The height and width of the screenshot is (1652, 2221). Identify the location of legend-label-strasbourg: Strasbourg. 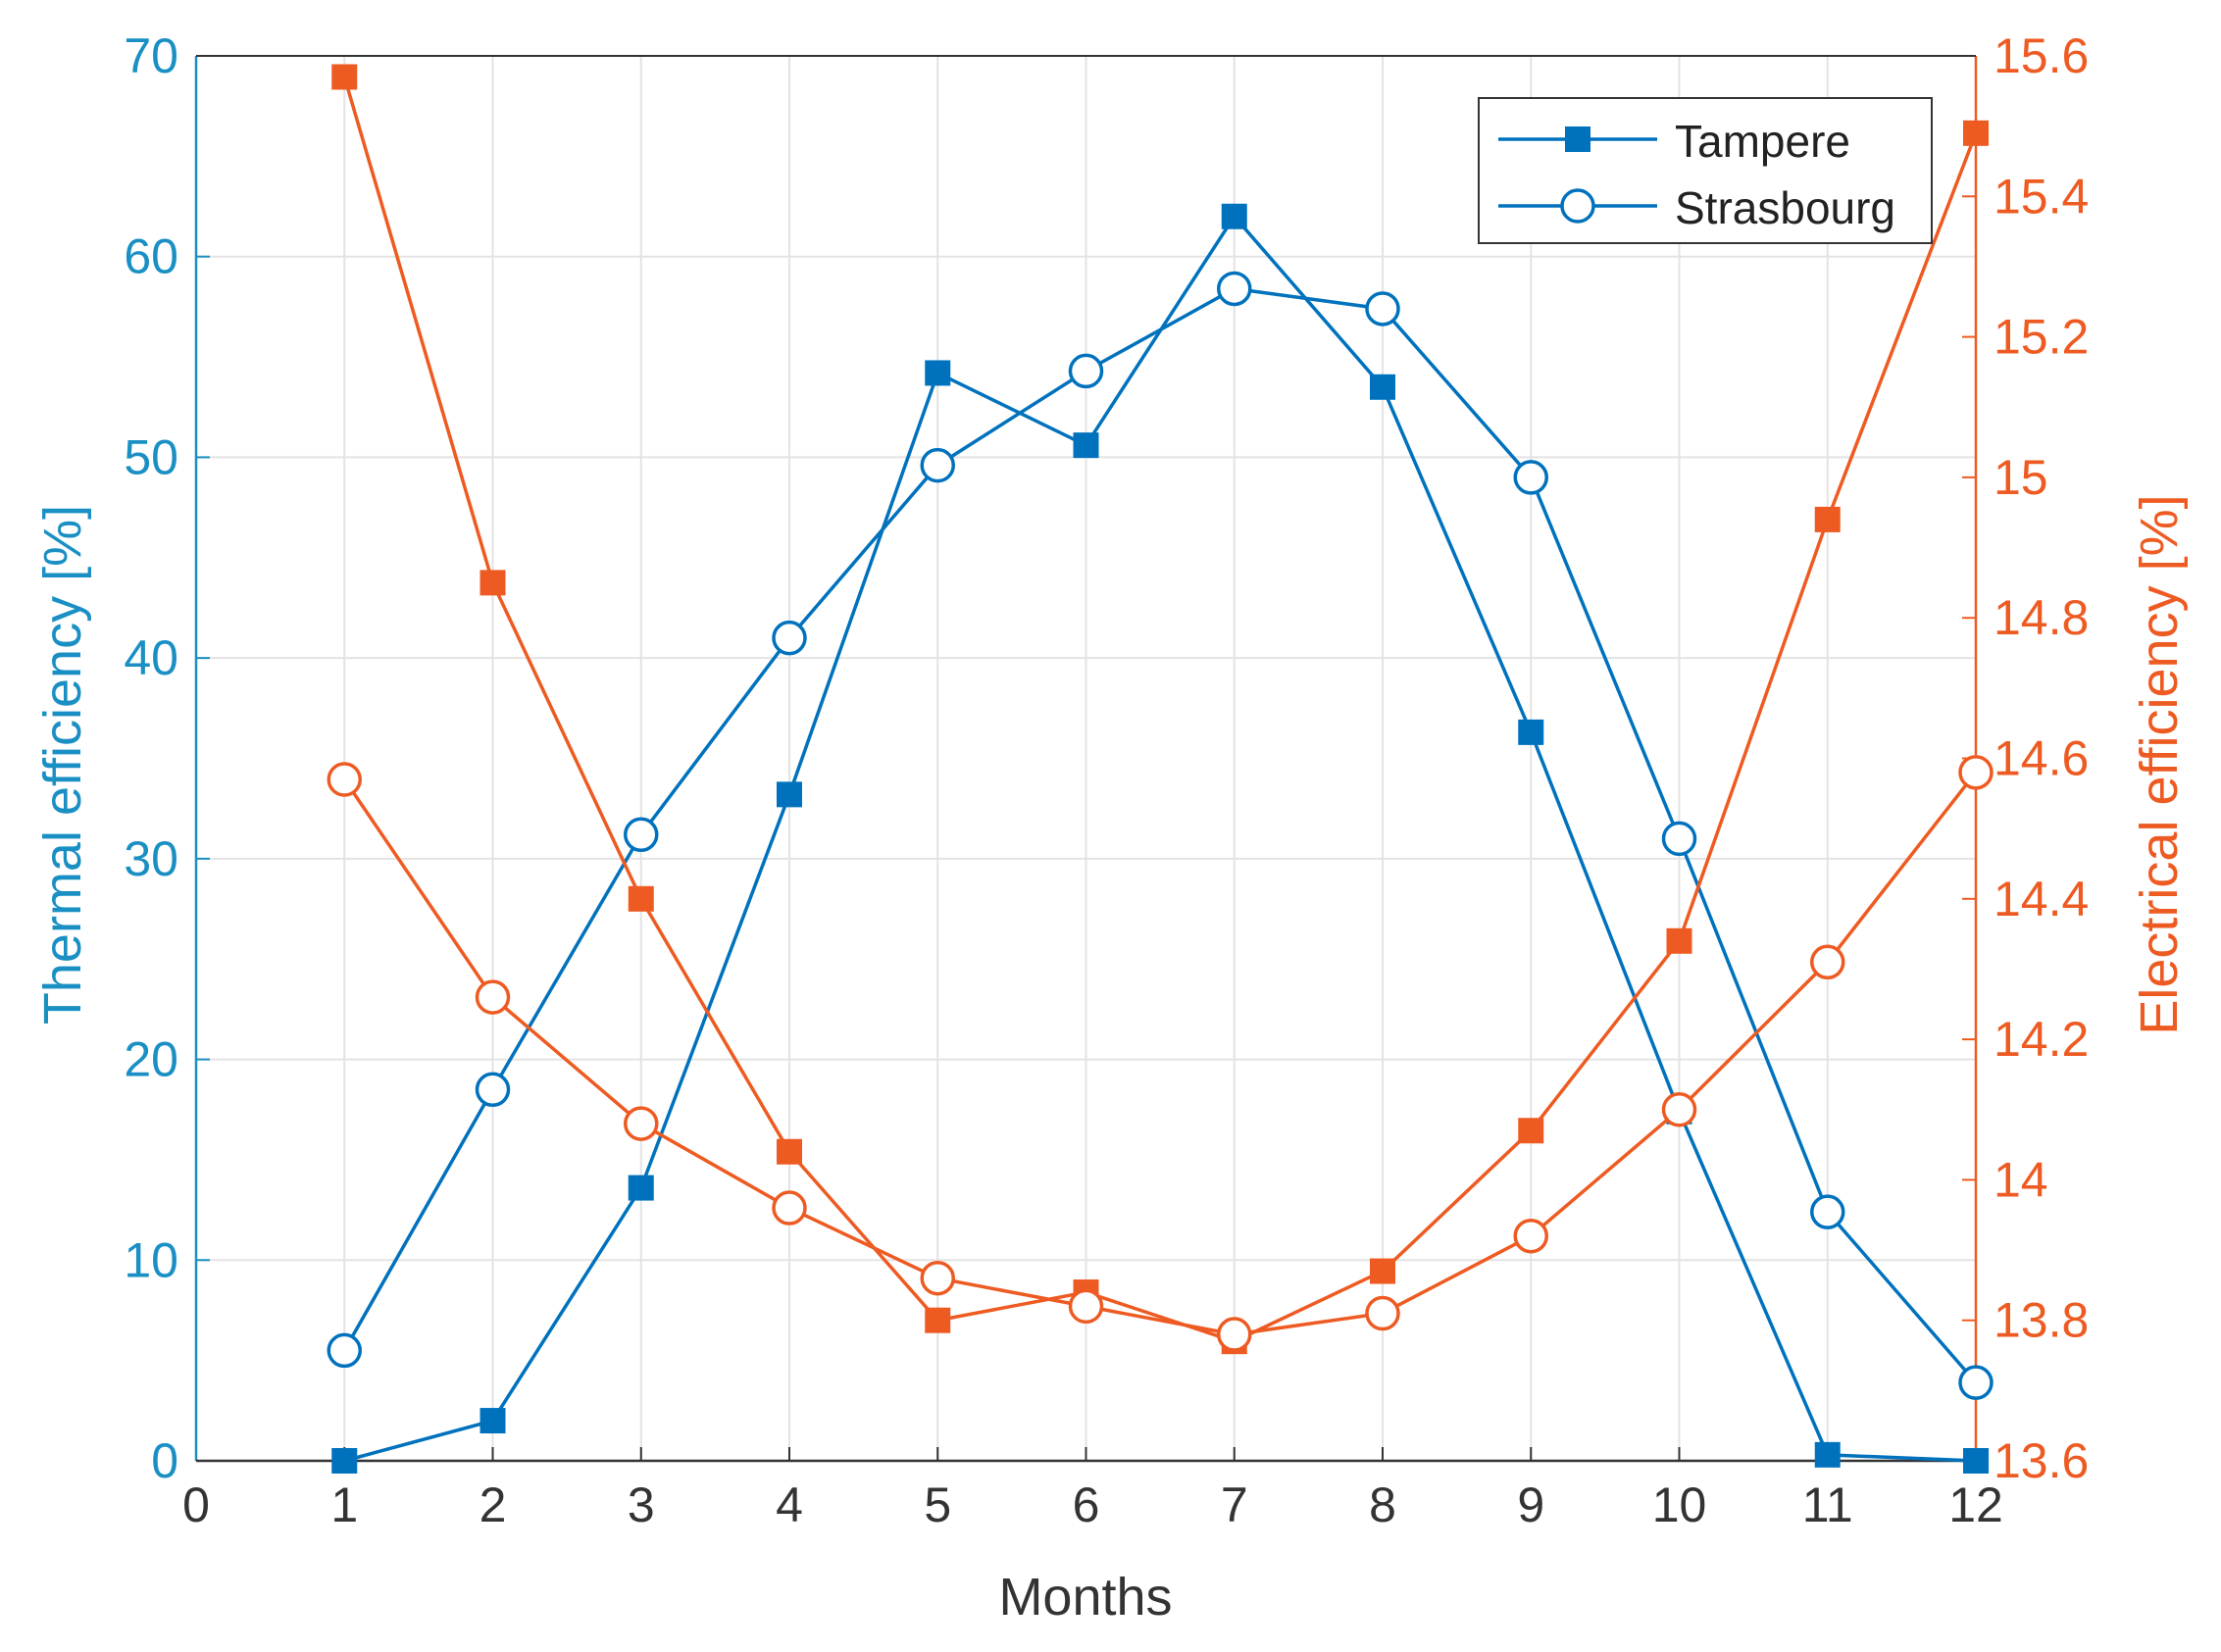
(1785, 208).